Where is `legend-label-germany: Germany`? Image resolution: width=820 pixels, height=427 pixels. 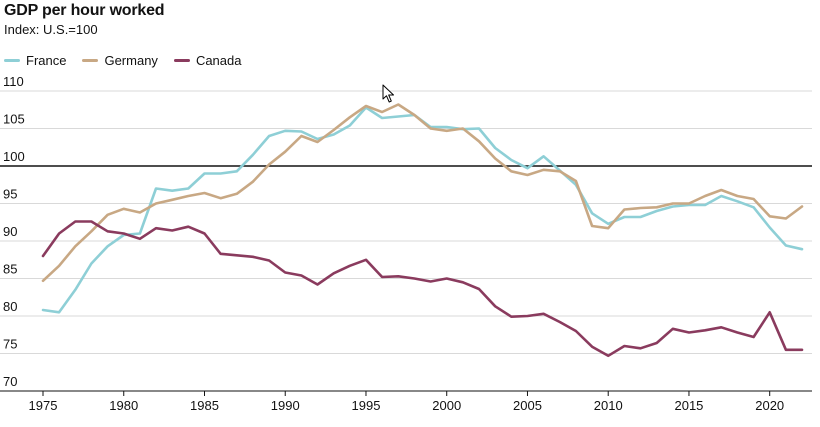
legend-label-germany: Germany is located at coordinates (131, 60).